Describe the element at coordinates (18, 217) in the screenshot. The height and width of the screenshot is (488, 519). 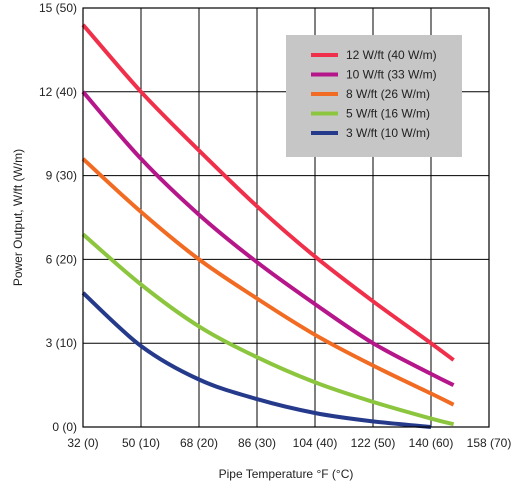
I see `y-axis-label: Power Output, W/ft (W/m)` at that location.